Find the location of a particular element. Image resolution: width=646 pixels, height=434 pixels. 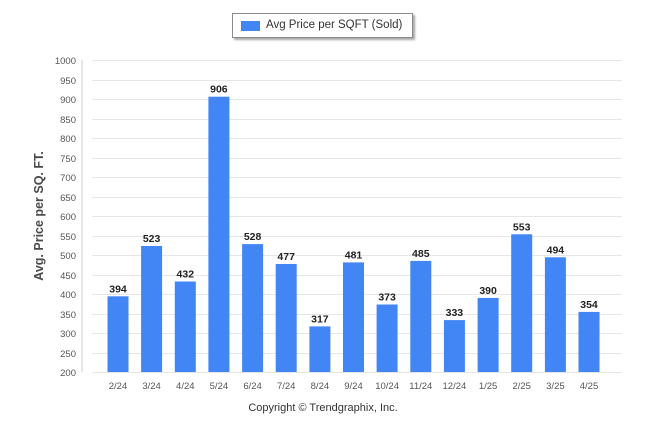

x-tick-label: 7/24 is located at coordinates (286, 386).